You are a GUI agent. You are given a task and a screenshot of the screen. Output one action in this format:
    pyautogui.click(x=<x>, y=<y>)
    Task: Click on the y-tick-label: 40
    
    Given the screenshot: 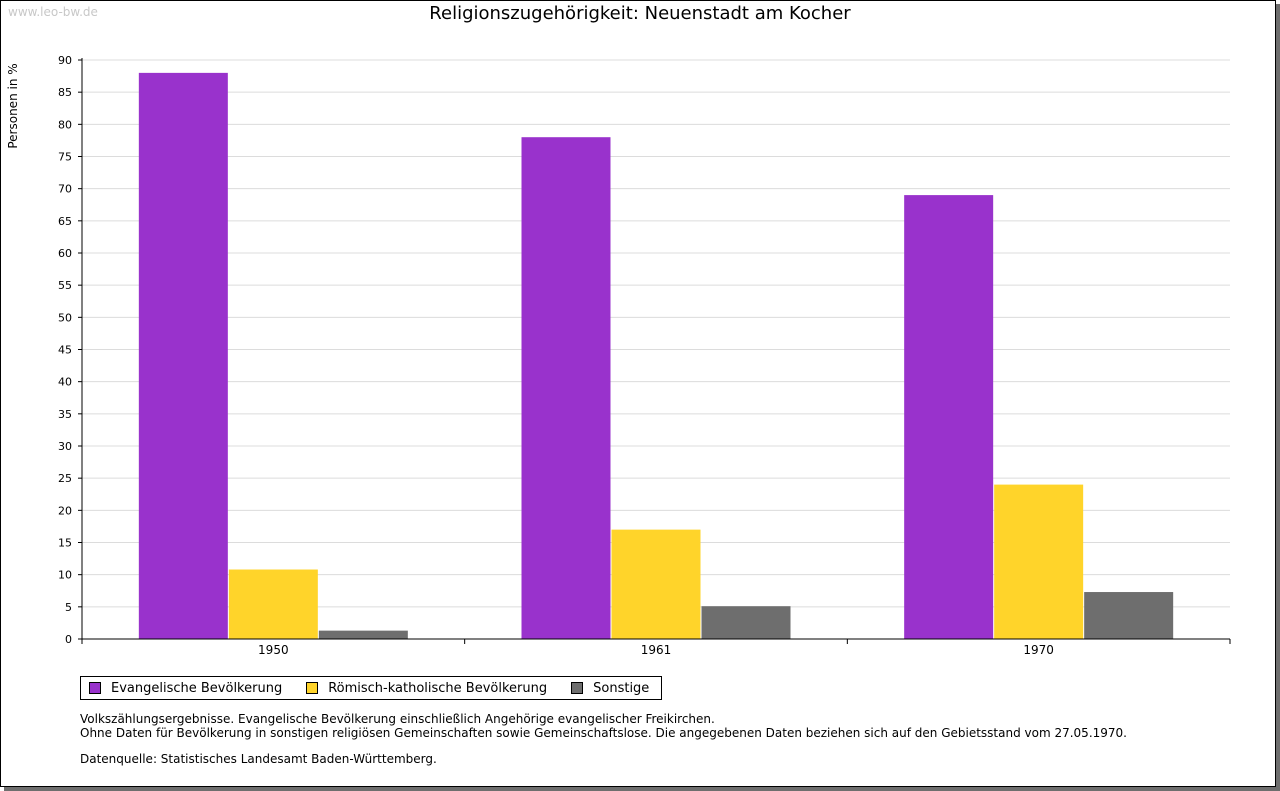 What is the action you would take?
    pyautogui.click(x=65, y=382)
    